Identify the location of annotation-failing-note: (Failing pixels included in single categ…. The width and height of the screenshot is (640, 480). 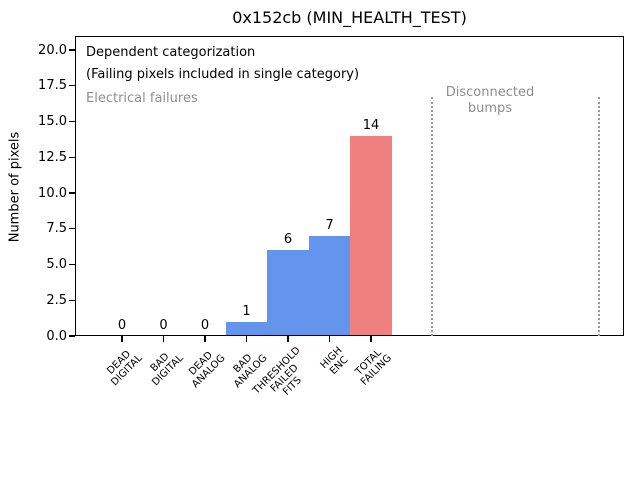
(223, 74).